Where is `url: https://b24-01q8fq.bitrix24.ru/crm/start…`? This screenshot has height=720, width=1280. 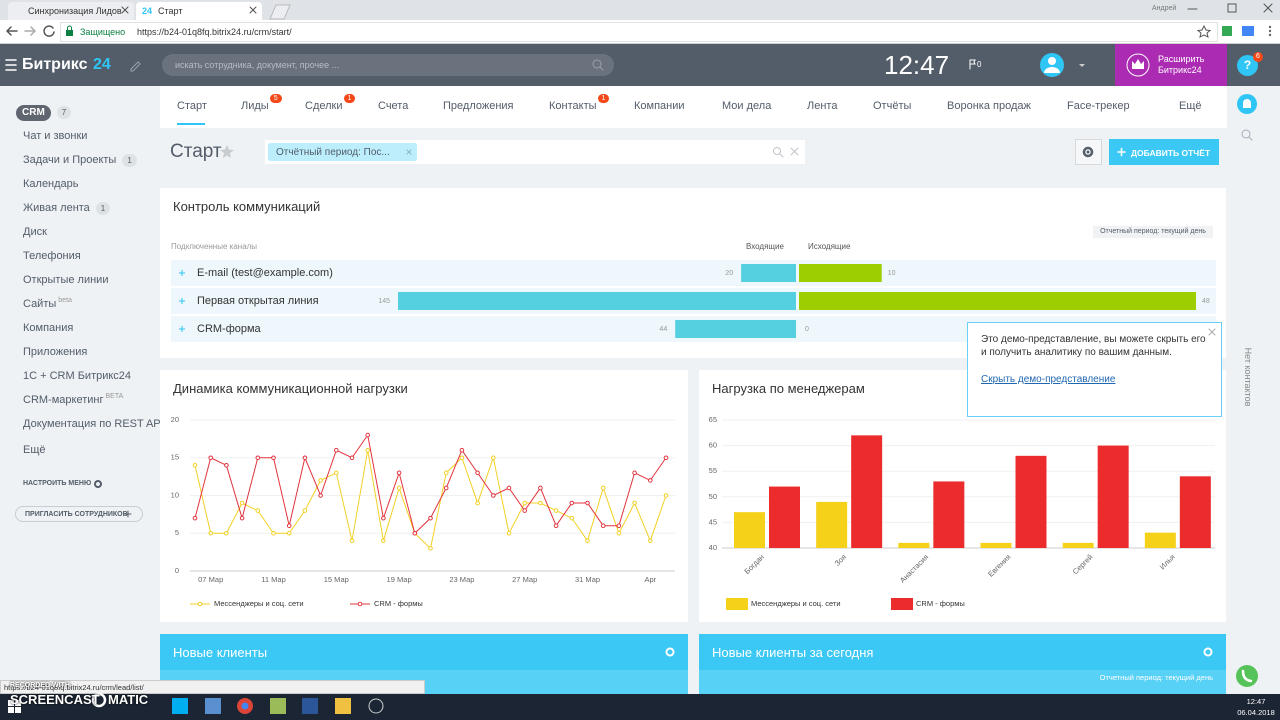 url: https://b24-01q8fq.bitrix24.ru/crm/start… is located at coordinates (214, 32).